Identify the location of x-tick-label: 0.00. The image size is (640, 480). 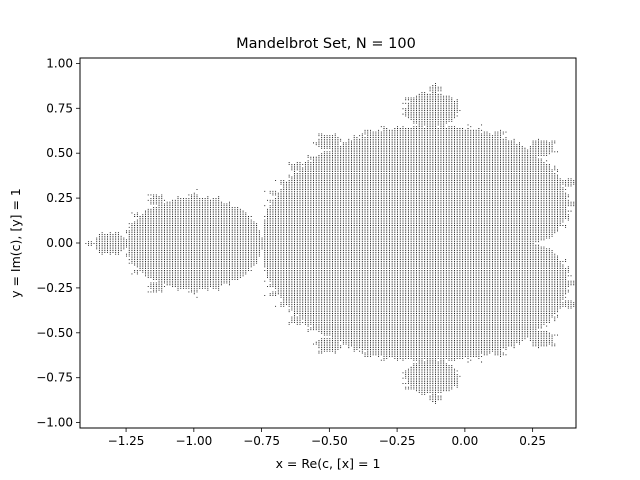
(465, 441).